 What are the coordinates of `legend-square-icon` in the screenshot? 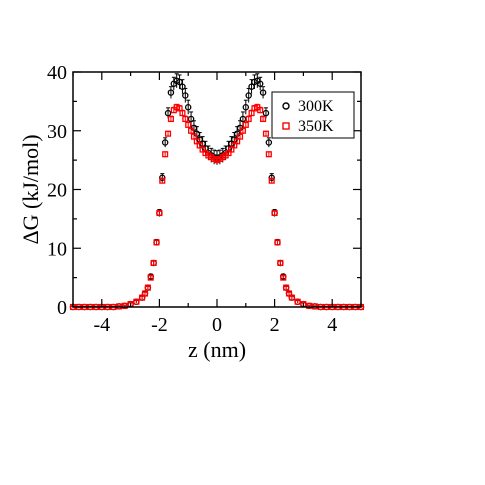 It's located at (286, 126).